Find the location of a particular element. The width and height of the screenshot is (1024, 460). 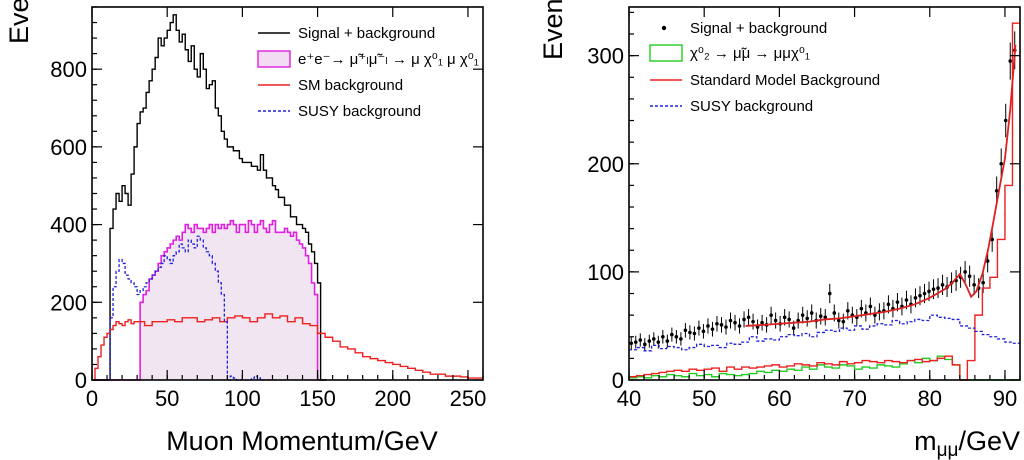

legend-label: Standard Model Background is located at coordinates (785, 80).